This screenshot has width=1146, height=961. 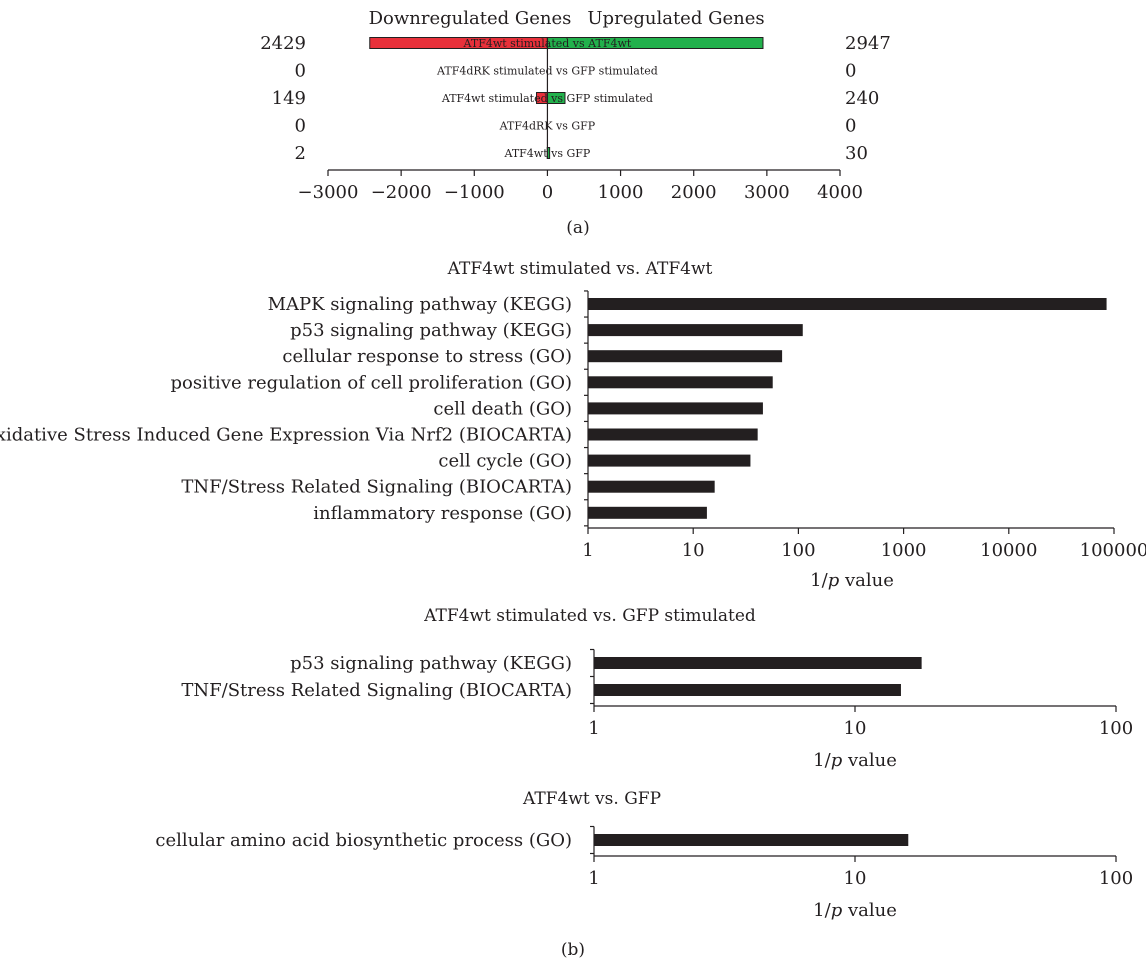 What do you see at coordinates (864, 425) in the screenshot?
I see `chart-1-x-axis: 1 10 100 1000 10000 100000` at bounding box center [864, 425].